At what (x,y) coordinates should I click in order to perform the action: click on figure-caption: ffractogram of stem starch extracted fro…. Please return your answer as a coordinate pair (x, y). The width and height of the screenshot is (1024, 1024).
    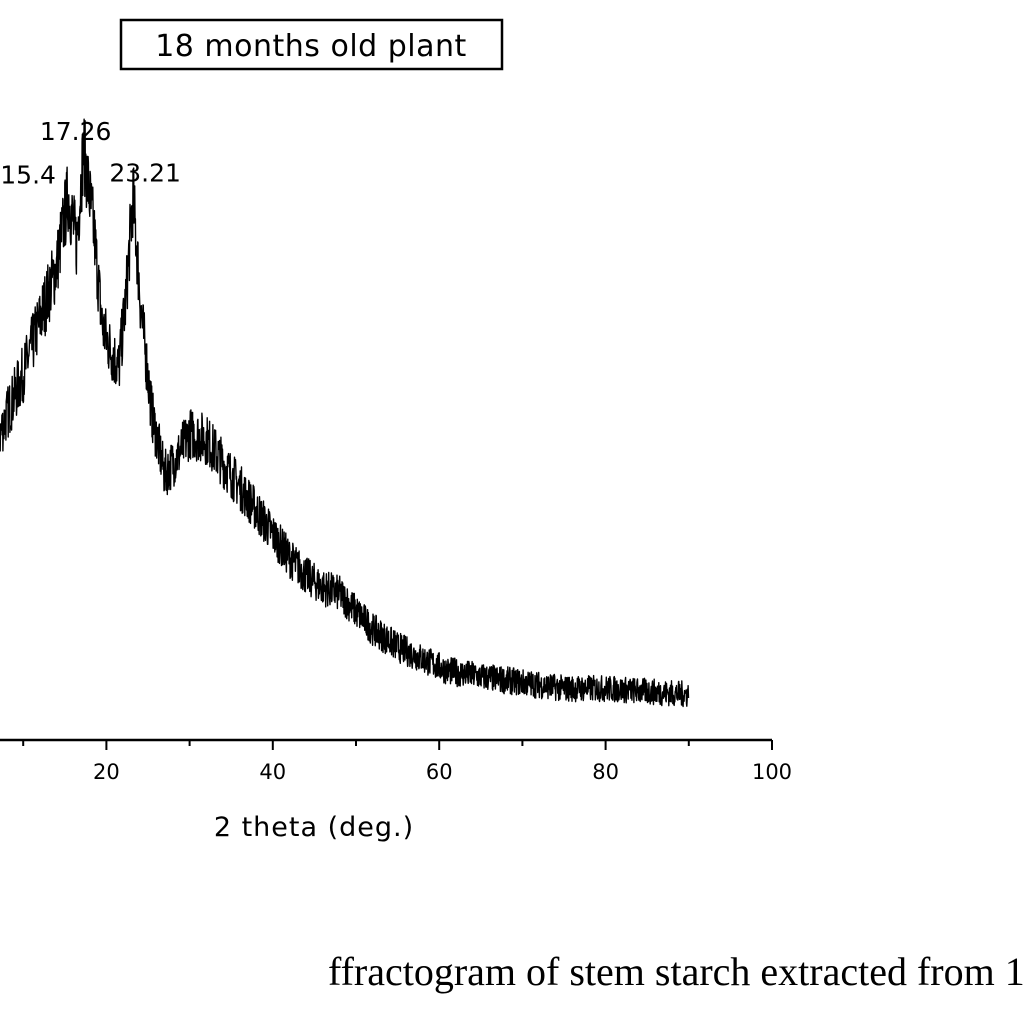
    Looking at the image, I should click on (676, 971).